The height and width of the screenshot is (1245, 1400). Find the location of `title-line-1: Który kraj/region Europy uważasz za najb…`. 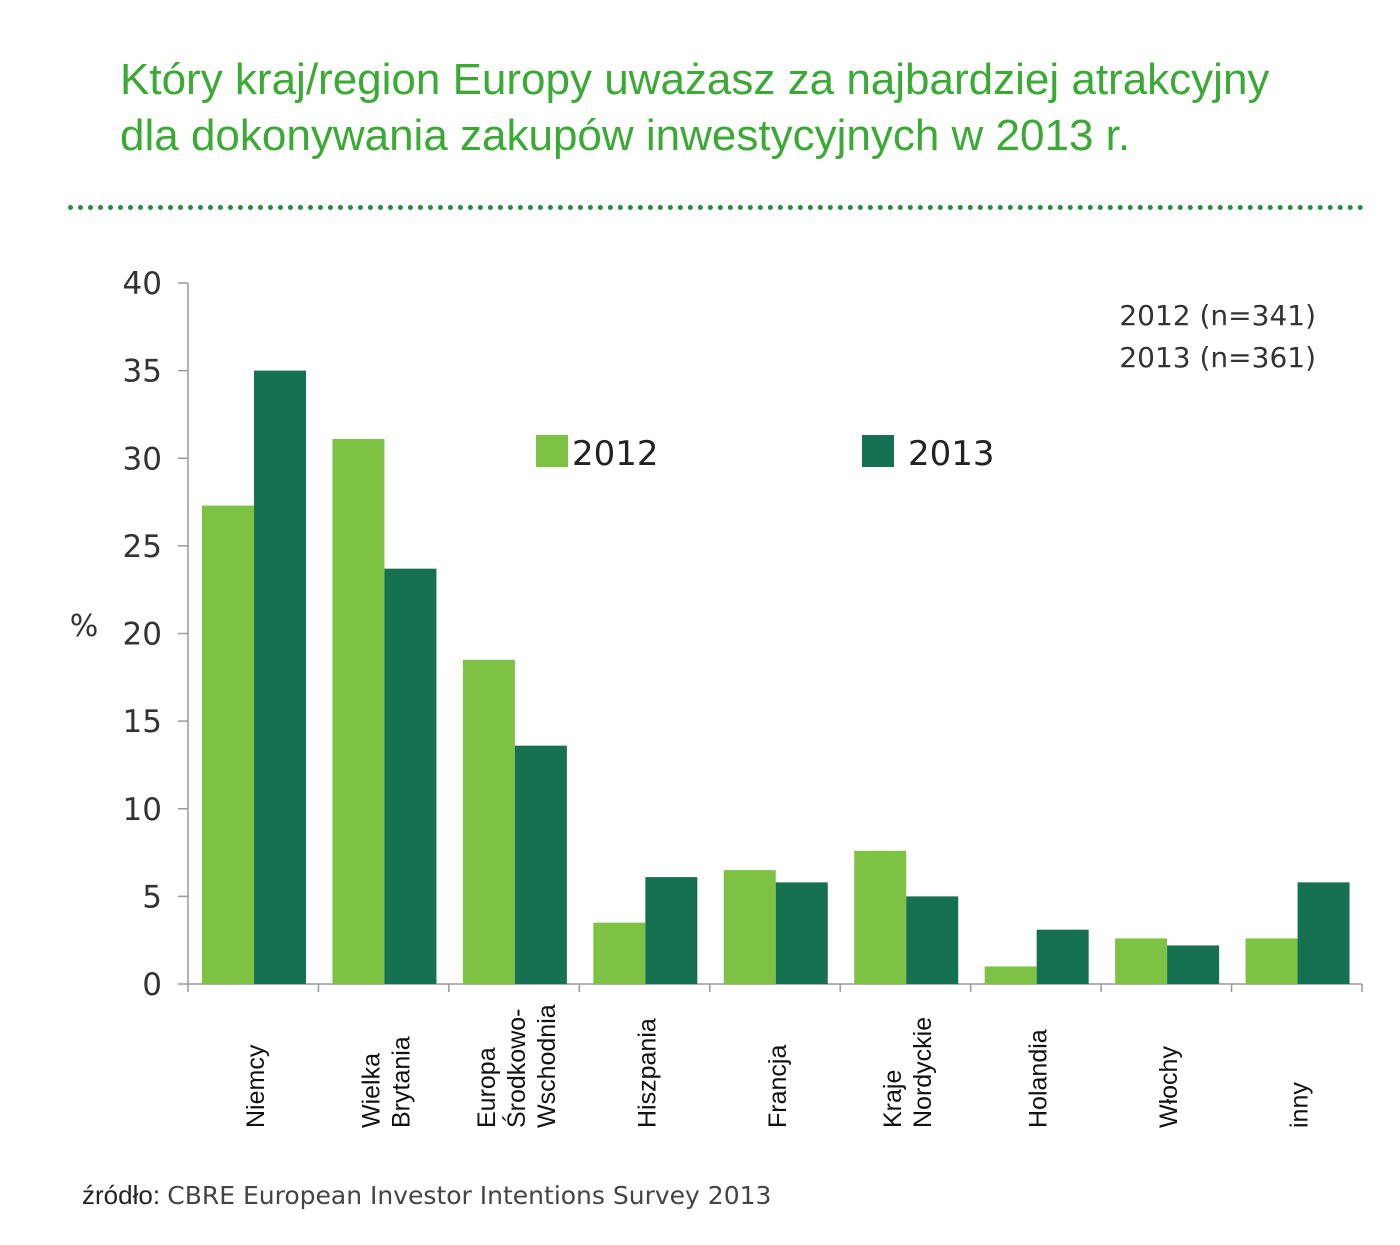

title-line-1: Który kraj/region Europy uważasz za najb… is located at coordinates (695, 79).